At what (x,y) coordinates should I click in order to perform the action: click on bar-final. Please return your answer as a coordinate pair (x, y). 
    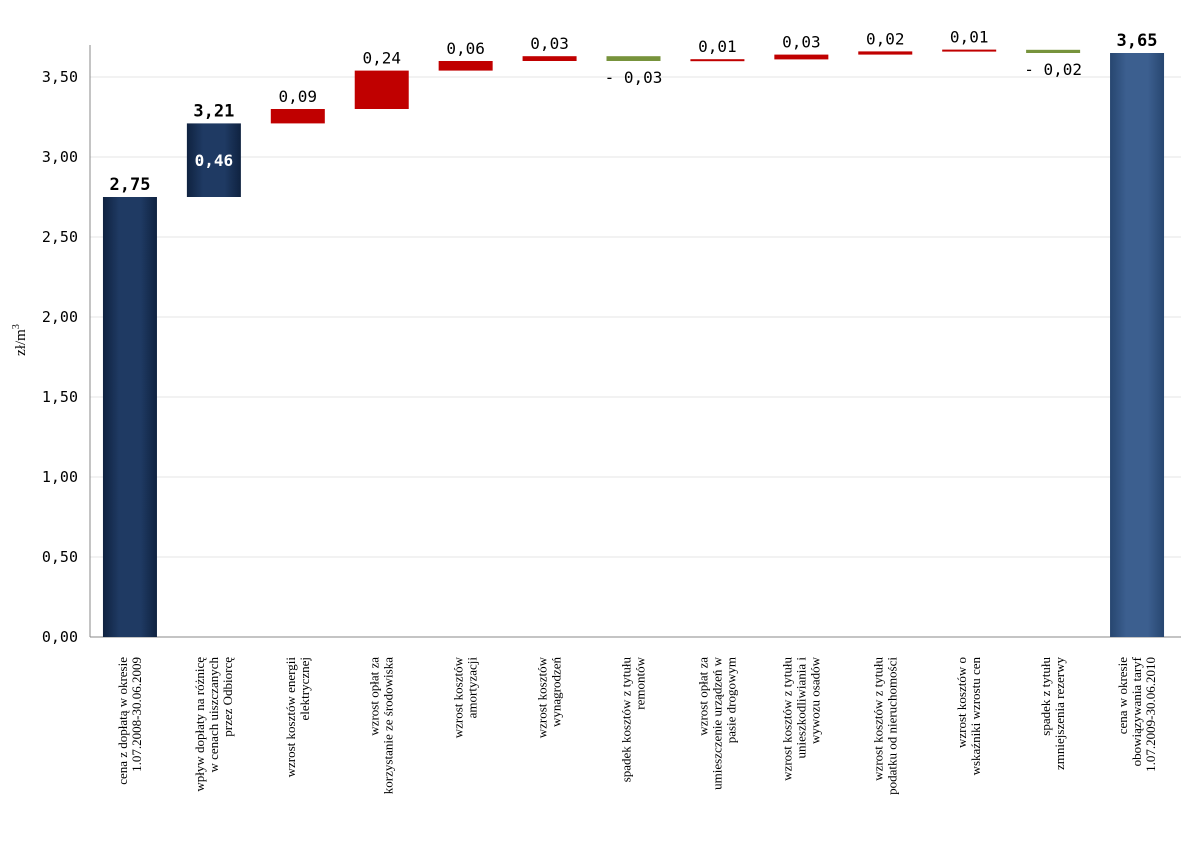
    Looking at the image, I should click on (1137, 345).